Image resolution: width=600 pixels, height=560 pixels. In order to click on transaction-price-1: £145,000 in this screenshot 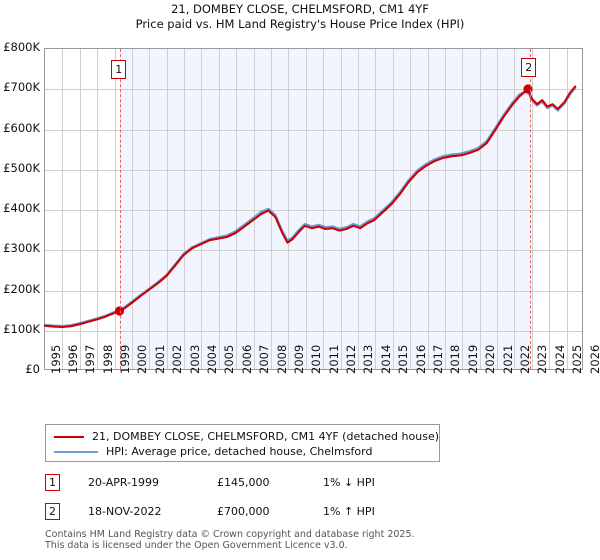, I will do `click(243, 482)`.